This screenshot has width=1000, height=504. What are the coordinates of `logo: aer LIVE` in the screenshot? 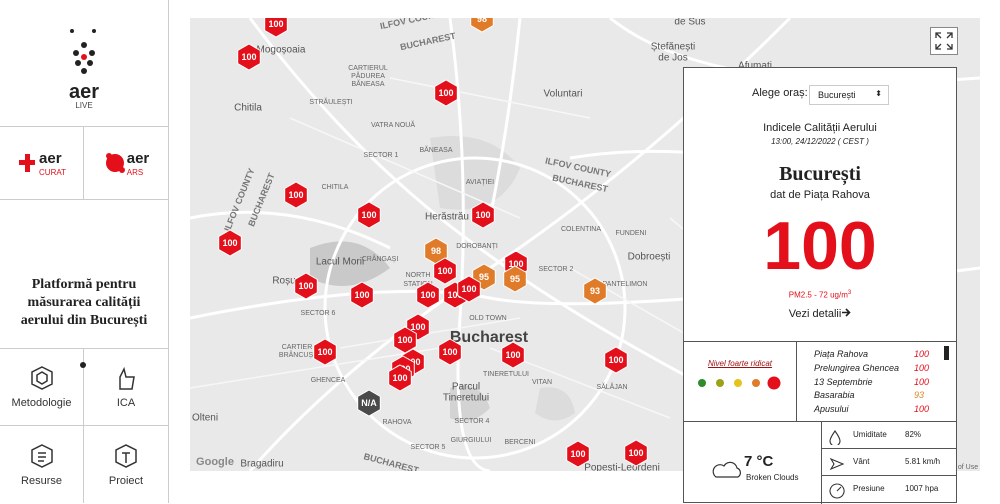 It's located at (84, 63).